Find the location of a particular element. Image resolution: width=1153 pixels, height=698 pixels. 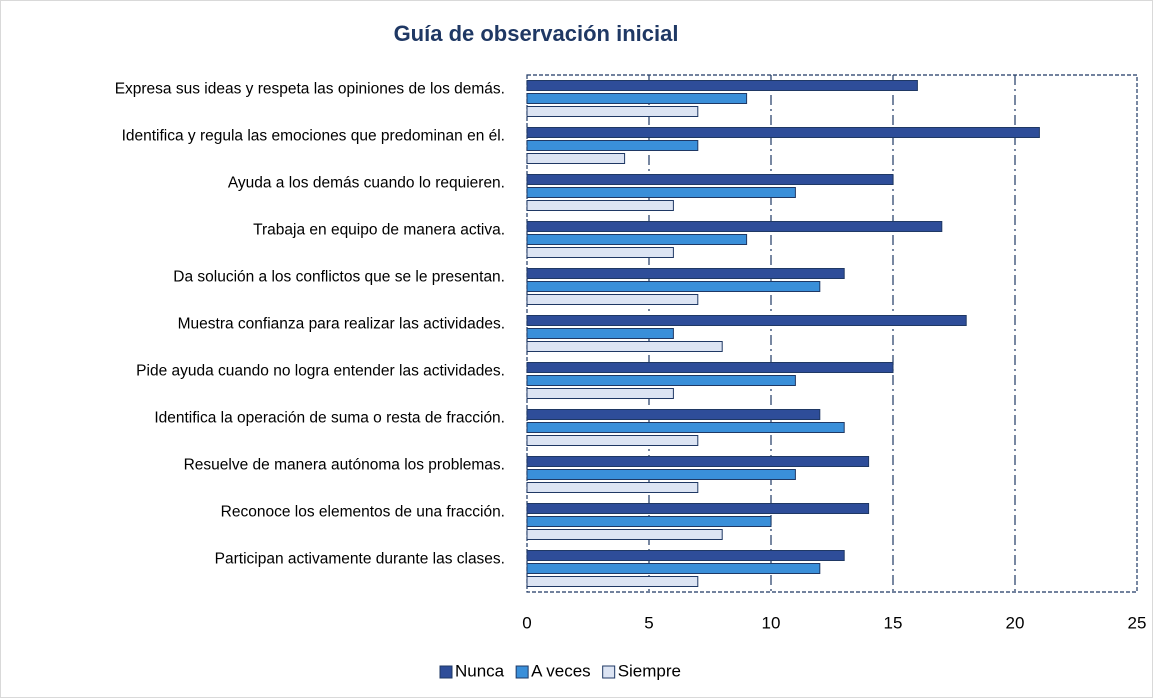

y-tick-label: Ayuda a los demás cuando lo requieren. is located at coordinates (366, 183).